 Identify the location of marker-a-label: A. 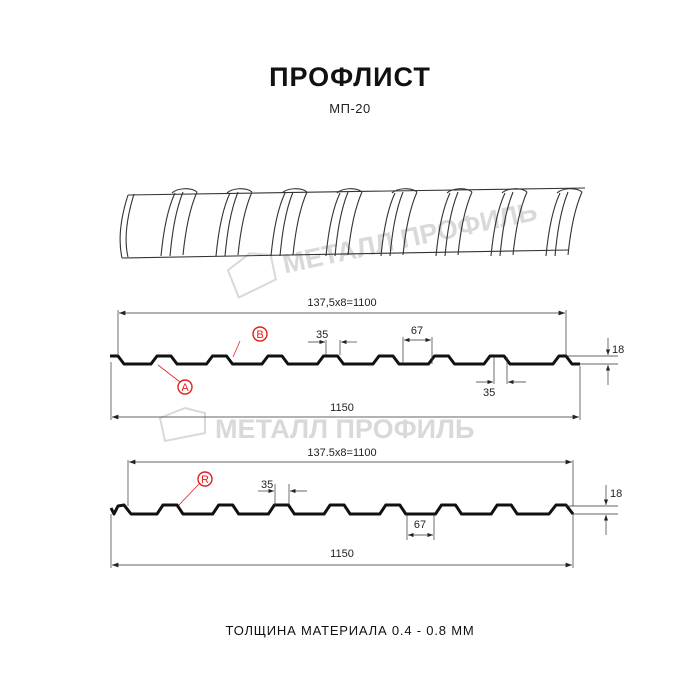
(185, 388).